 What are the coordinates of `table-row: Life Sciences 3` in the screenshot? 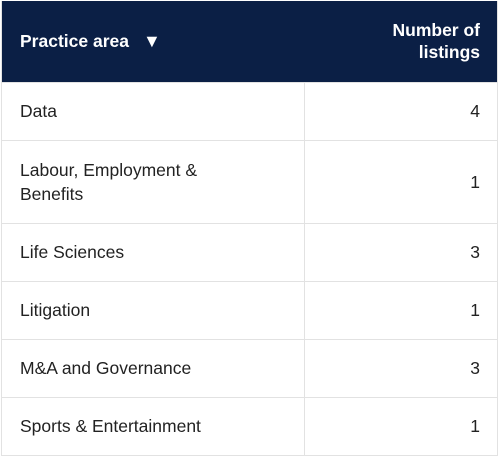 It's located at (249, 251).